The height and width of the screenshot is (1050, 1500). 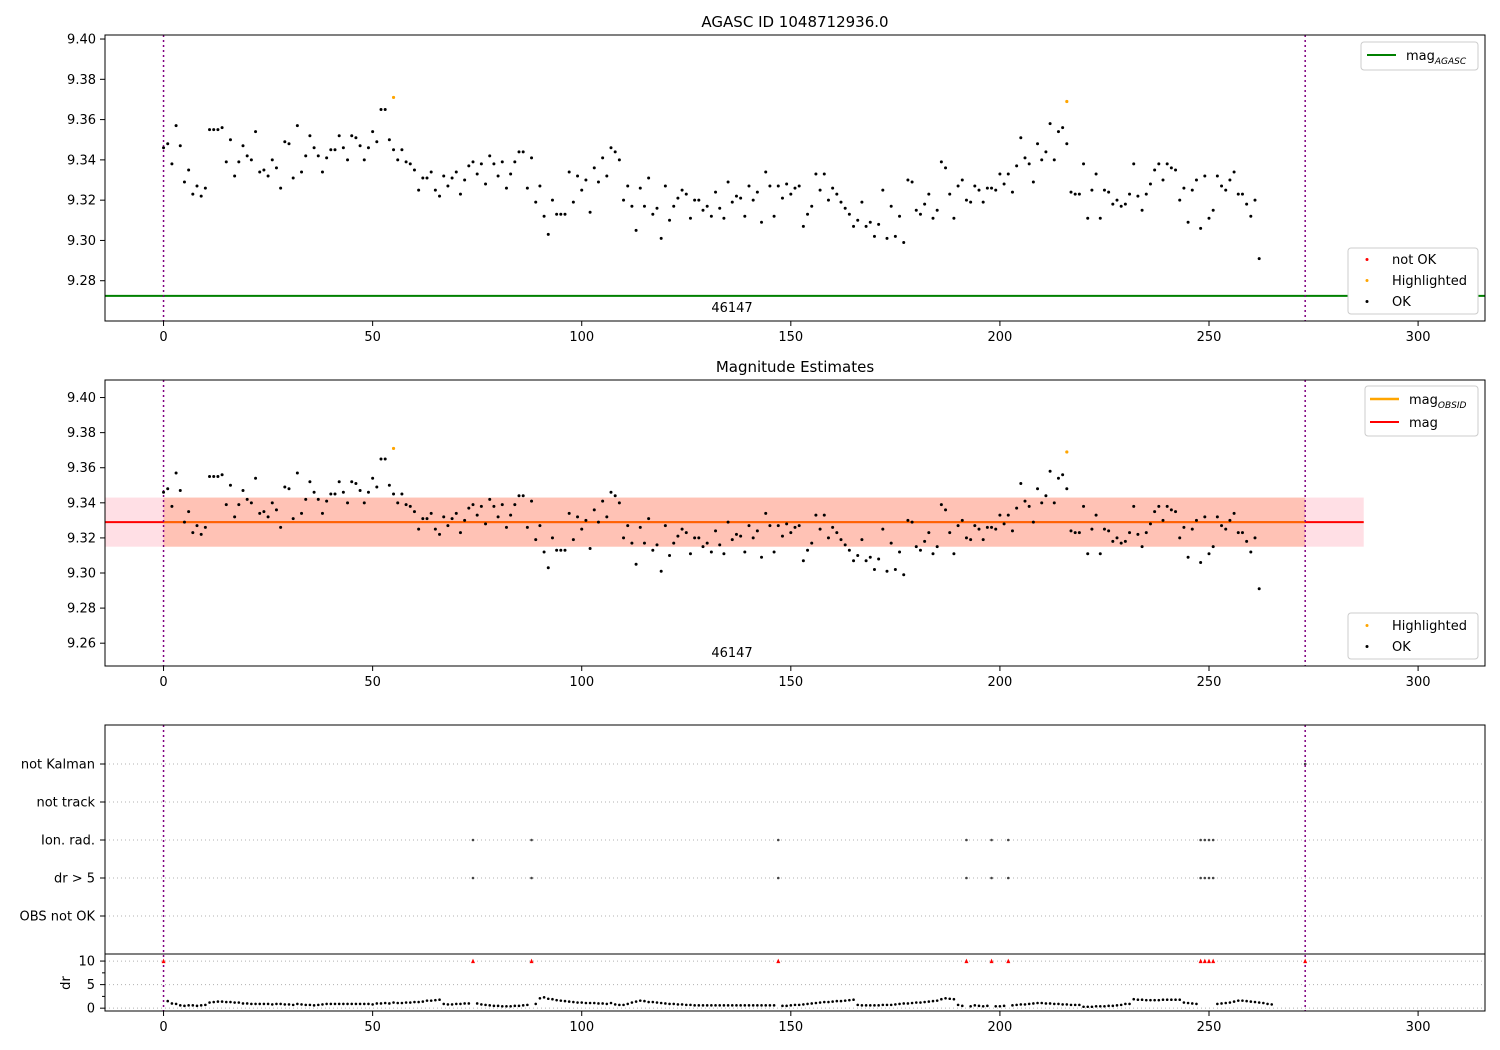 I want to click on legend-box, so click(x=1413, y=636).